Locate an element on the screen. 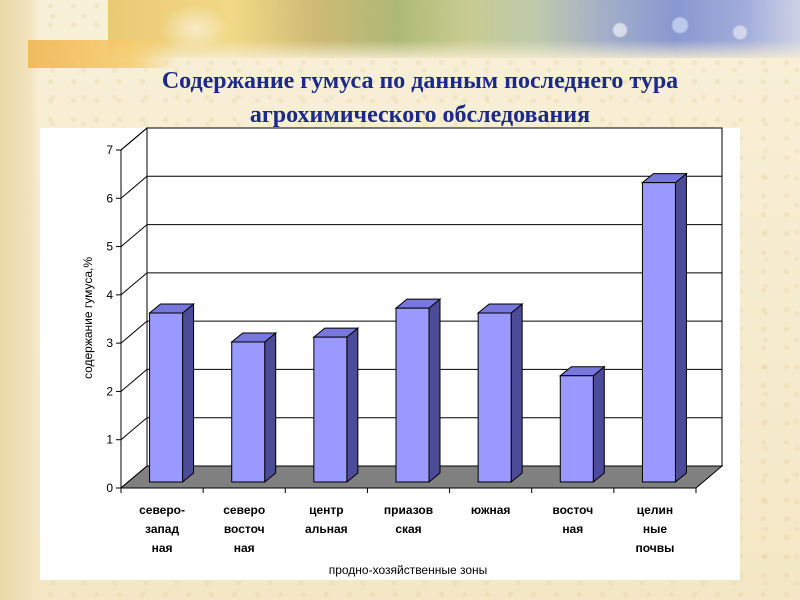 Image resolution: width=800 pixels, height=600 pixels. slide-title-line-2: агрохимического обследования is located at coordinates (420, 115).